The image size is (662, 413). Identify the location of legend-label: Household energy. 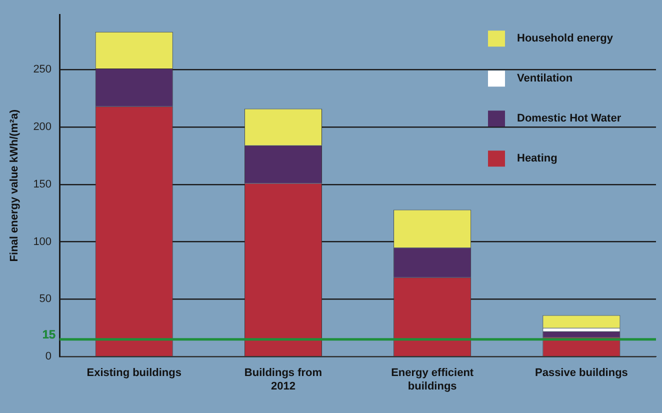
(565, 38).